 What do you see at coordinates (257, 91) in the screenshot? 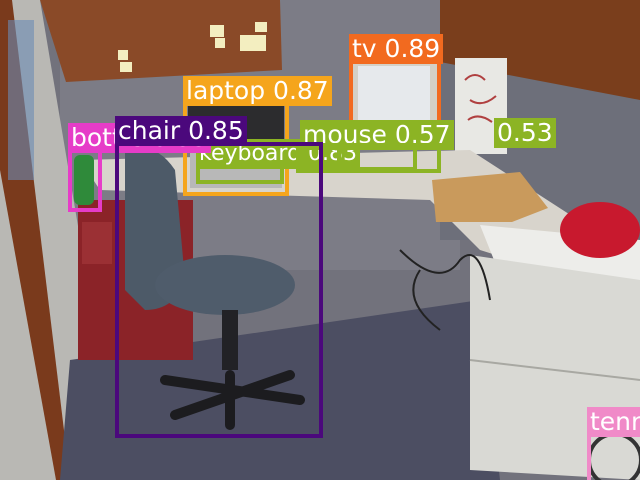
I see `laptop-detection-label: laptop 0.87` at bounding box center [257, 91].